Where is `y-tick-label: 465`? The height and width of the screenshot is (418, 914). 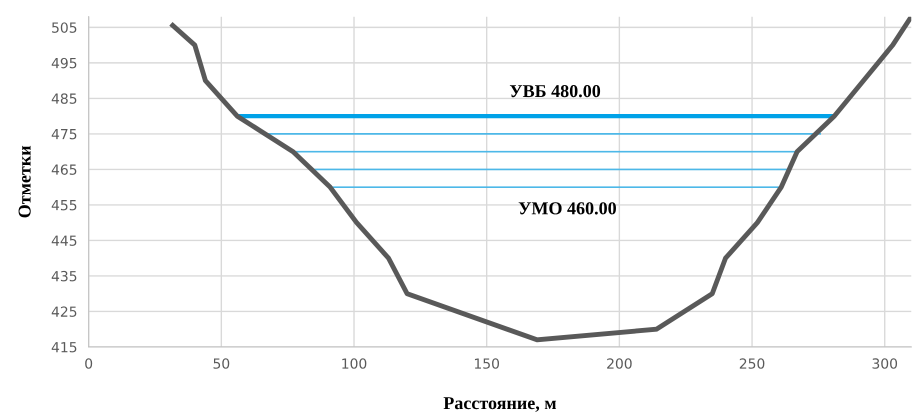 y-tick-label: 465 is located at coordinates (64, 169).